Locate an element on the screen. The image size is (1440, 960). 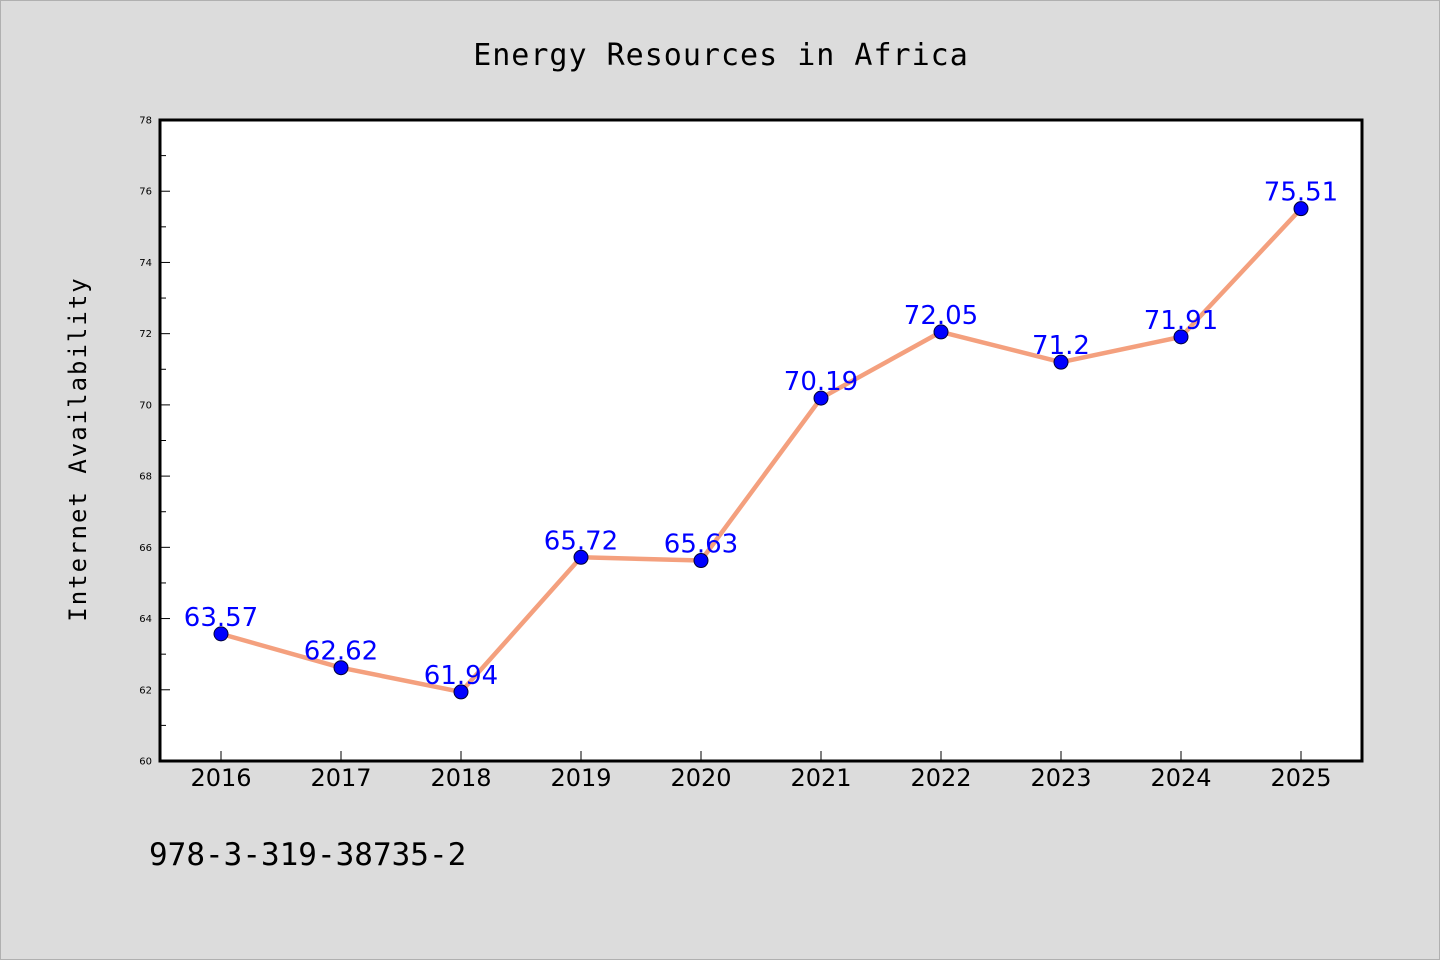
data-label: 65.63 is located at coordinates (701, 545).